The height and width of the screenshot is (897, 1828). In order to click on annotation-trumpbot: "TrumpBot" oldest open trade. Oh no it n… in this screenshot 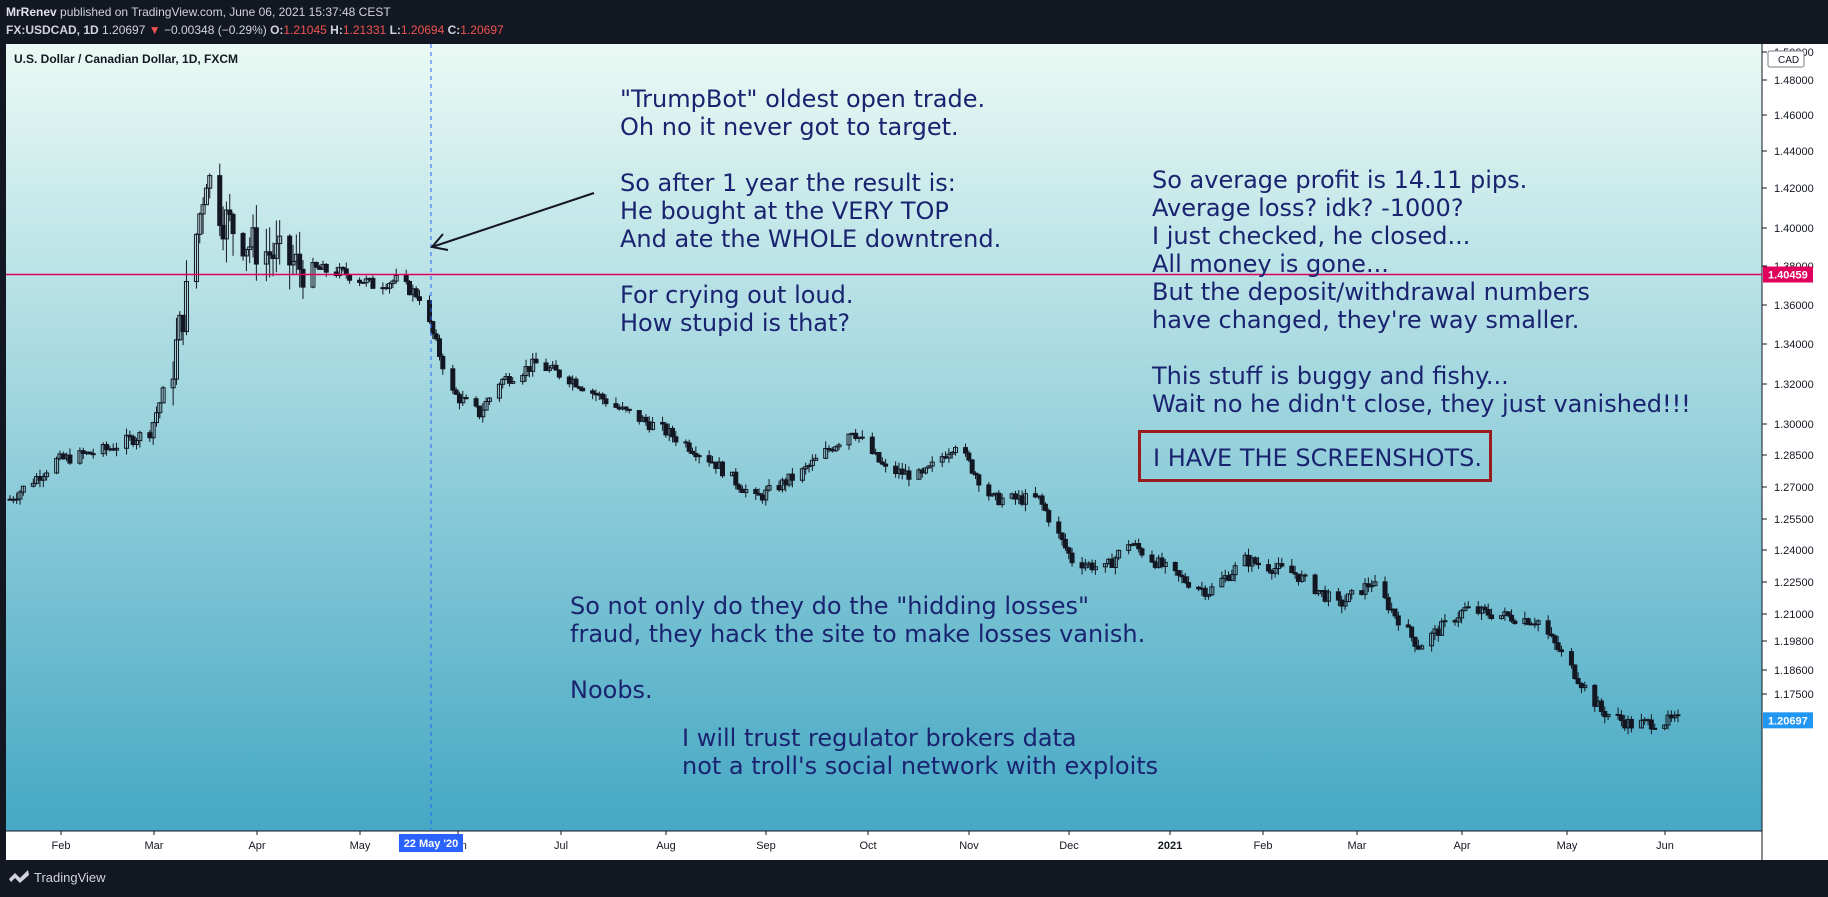, I will do `click(811, 211)`.